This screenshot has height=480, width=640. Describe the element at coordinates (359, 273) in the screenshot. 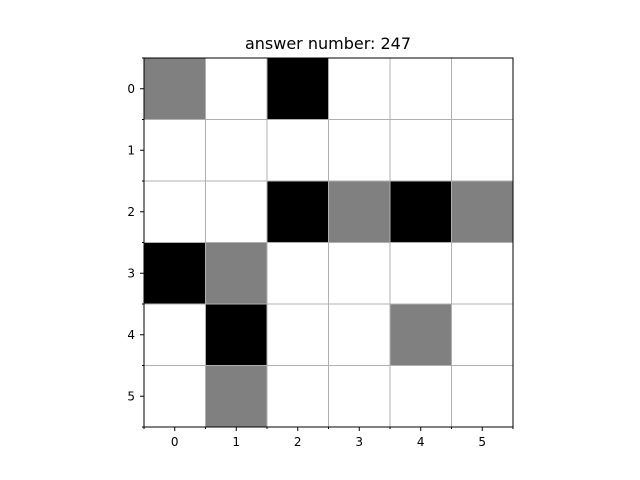

I see `grid-cell-r3-c3` at that location.